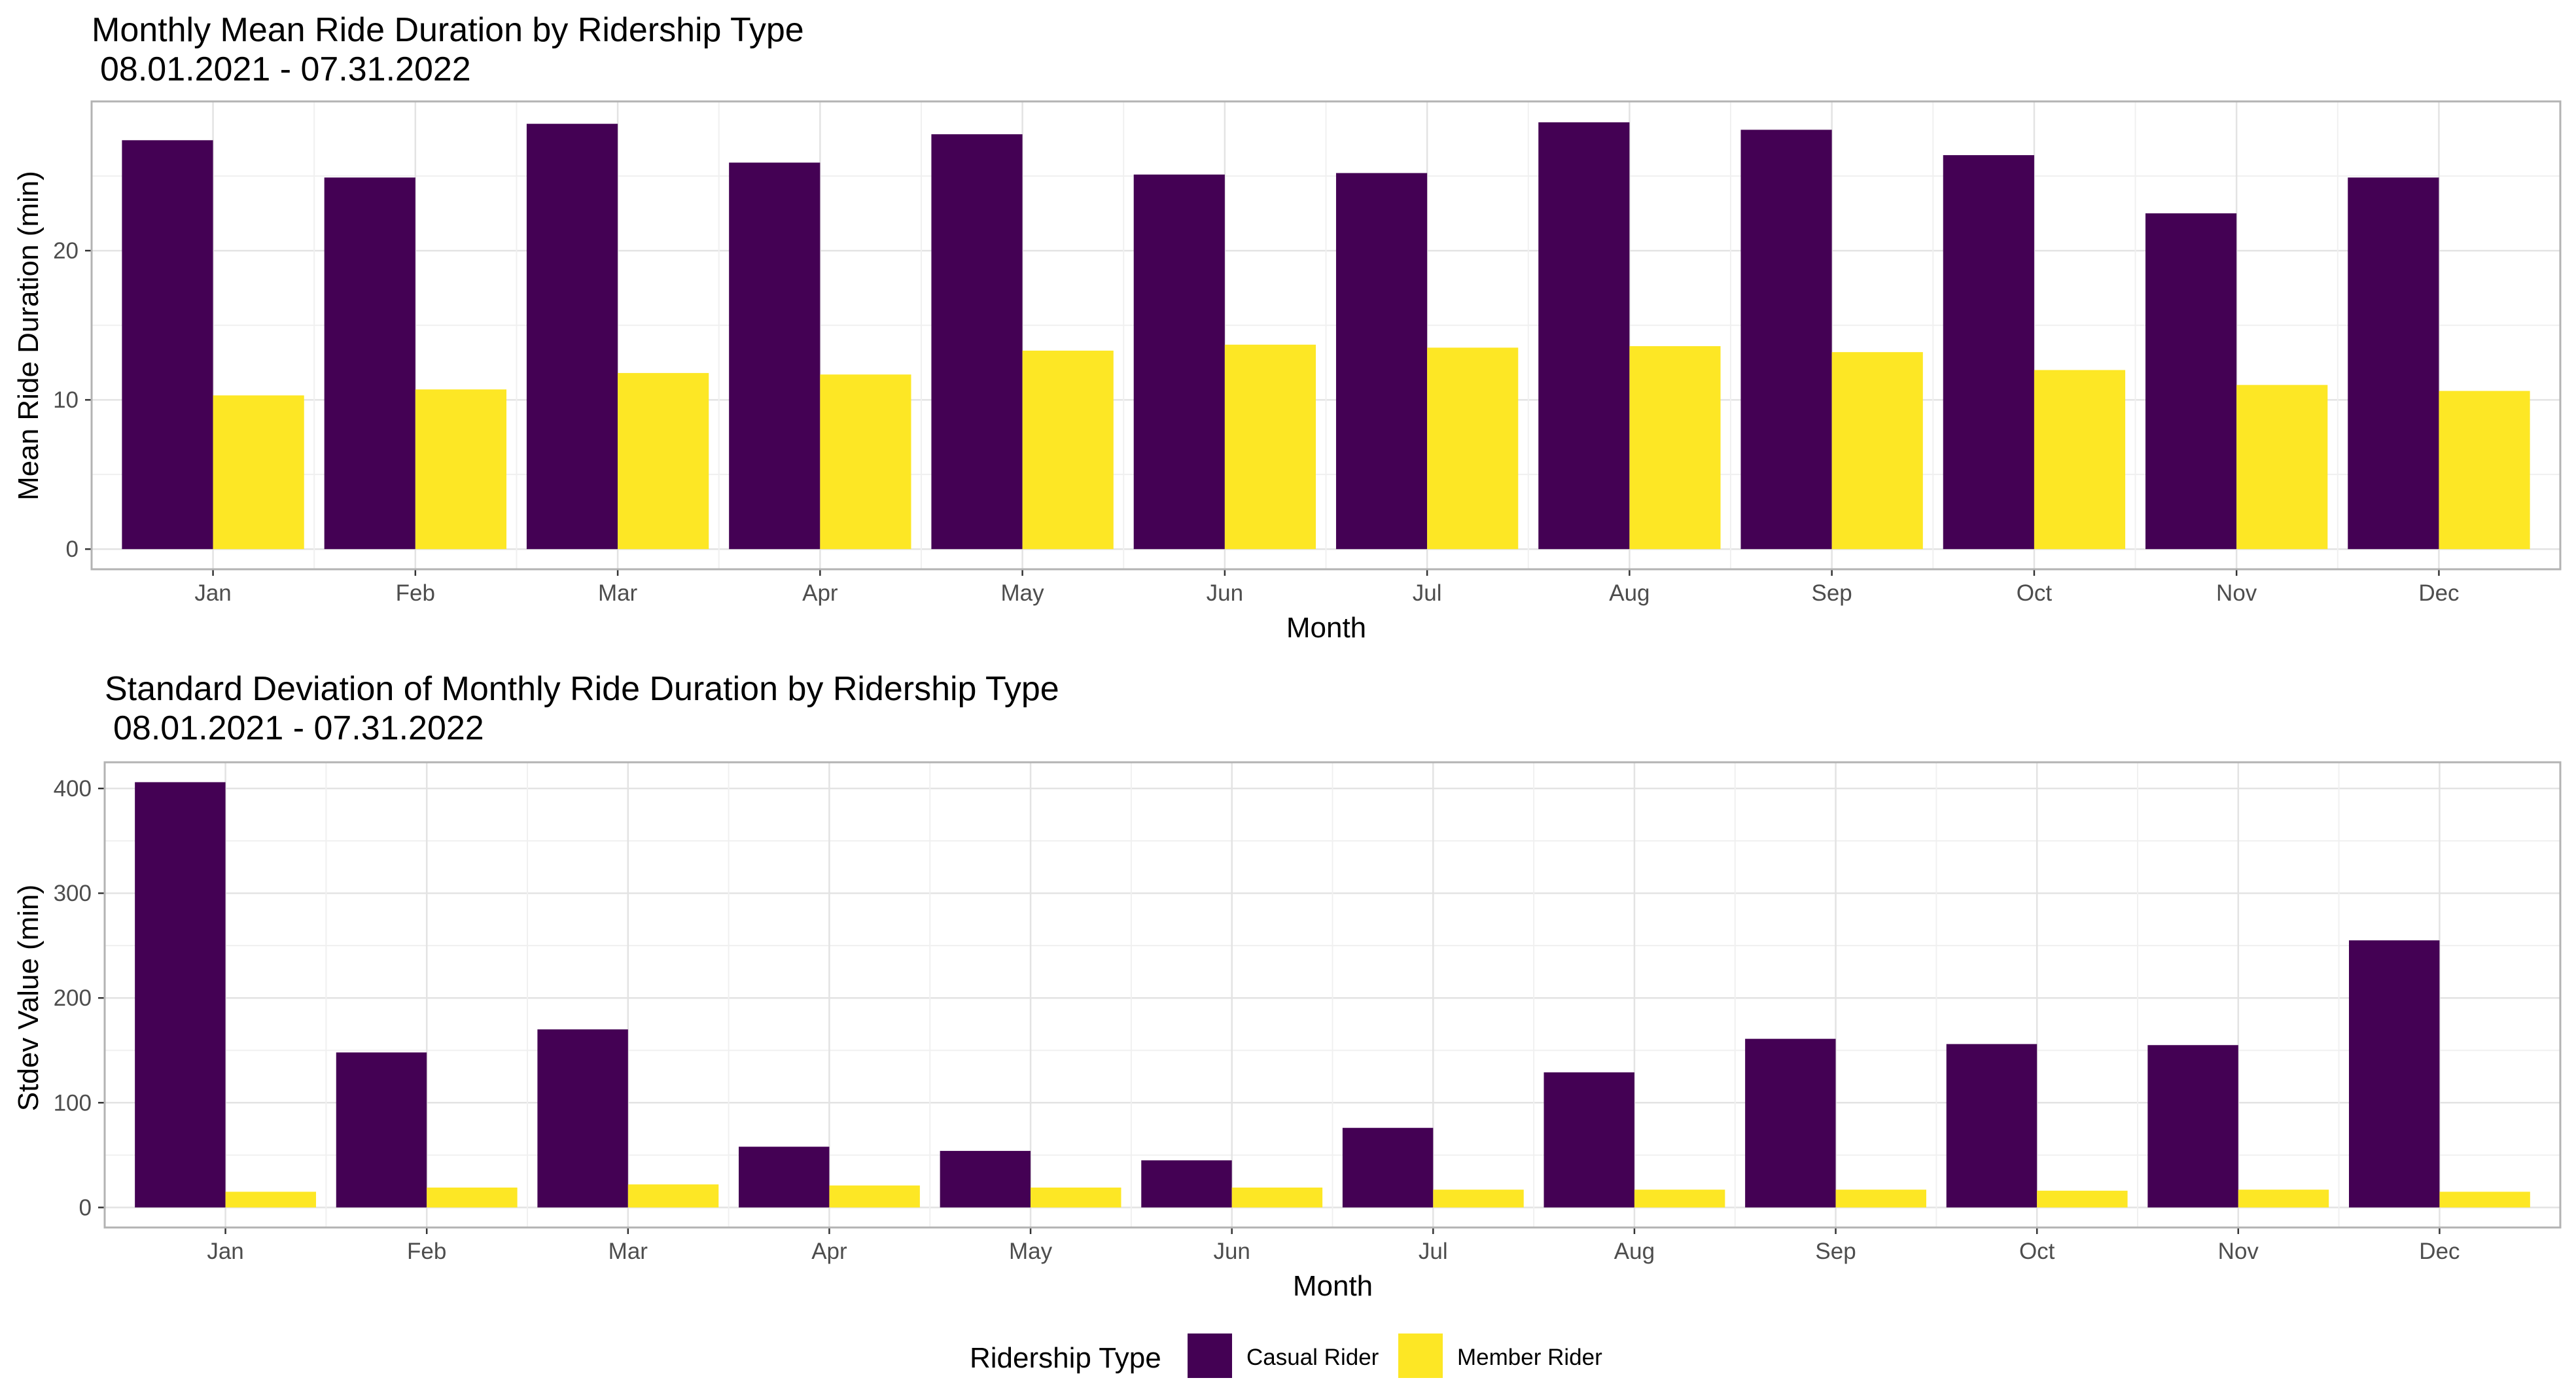 Image resolution: width=2576 pixels, height=1395 pixels. Describe the element at coordinates (73, 789) in the screenshot. I see `y-tick-label: 400` at that location.